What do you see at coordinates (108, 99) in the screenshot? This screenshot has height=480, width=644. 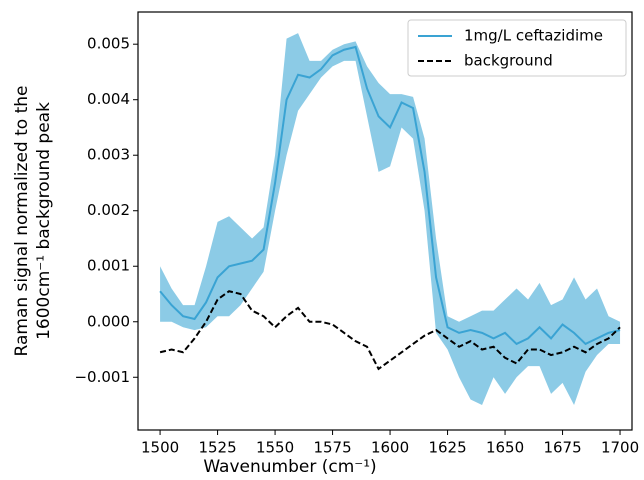 I see `y-tick-label: 0.004` at bounding box center [108, 99].